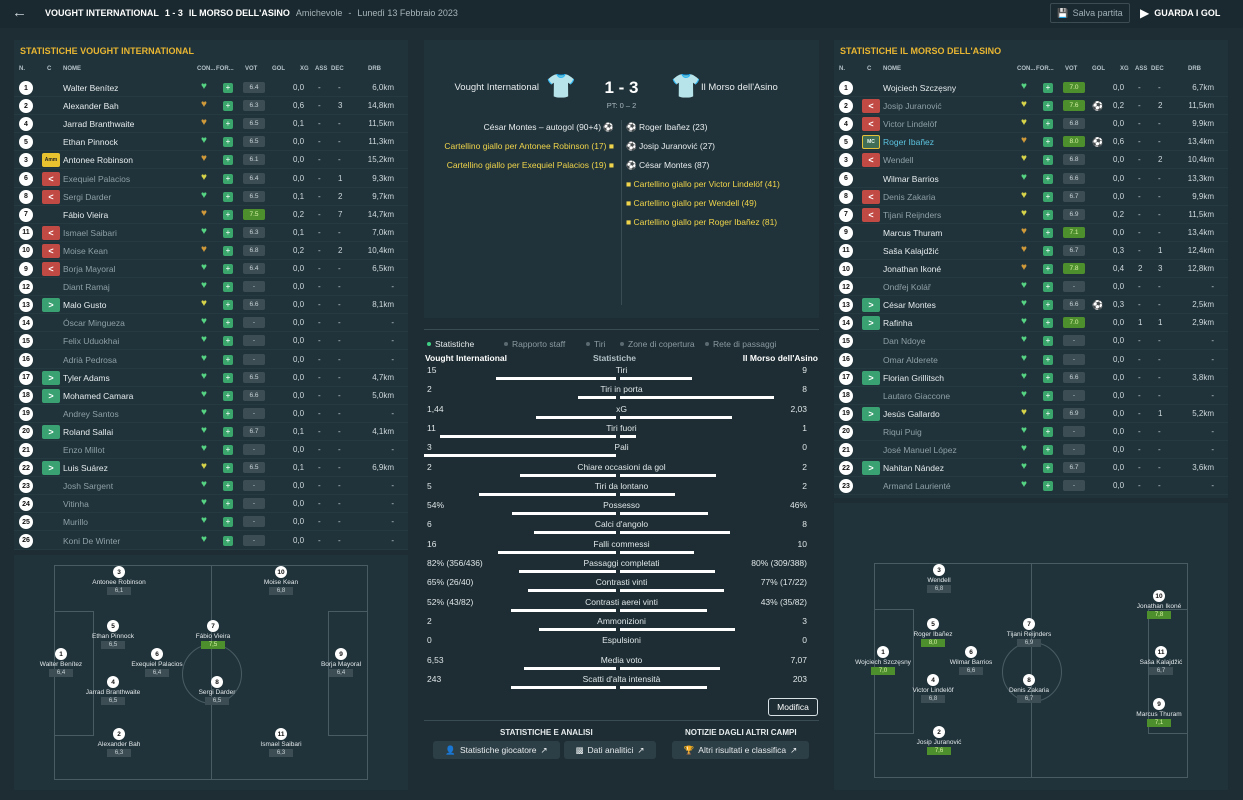 The width and height of the screenshot is (1243, 800). What do you see at coordinates (917, 486) in the screenshot?
I see `player-name: Armand Laurienté` at bounding box center [917, 486].